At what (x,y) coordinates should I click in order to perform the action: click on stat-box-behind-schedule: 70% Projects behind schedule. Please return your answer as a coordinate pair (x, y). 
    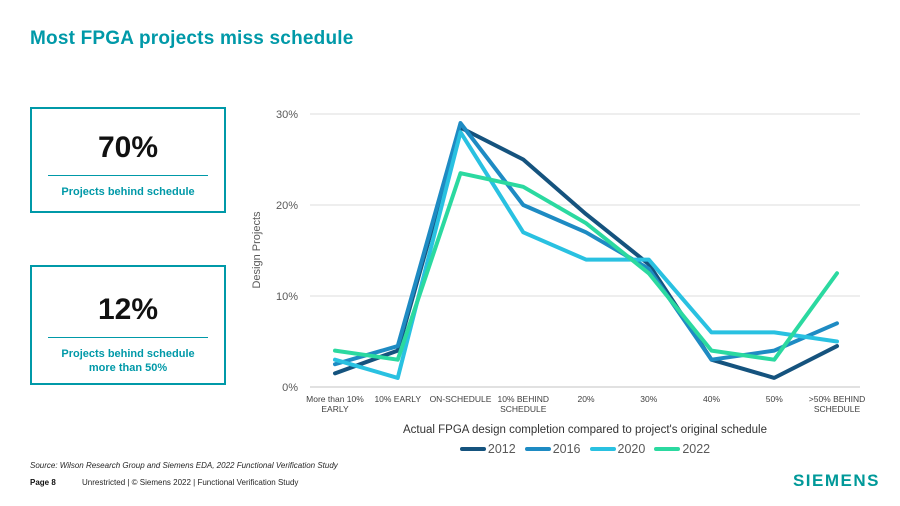
    Looking at the image, I should click on (128, 160).